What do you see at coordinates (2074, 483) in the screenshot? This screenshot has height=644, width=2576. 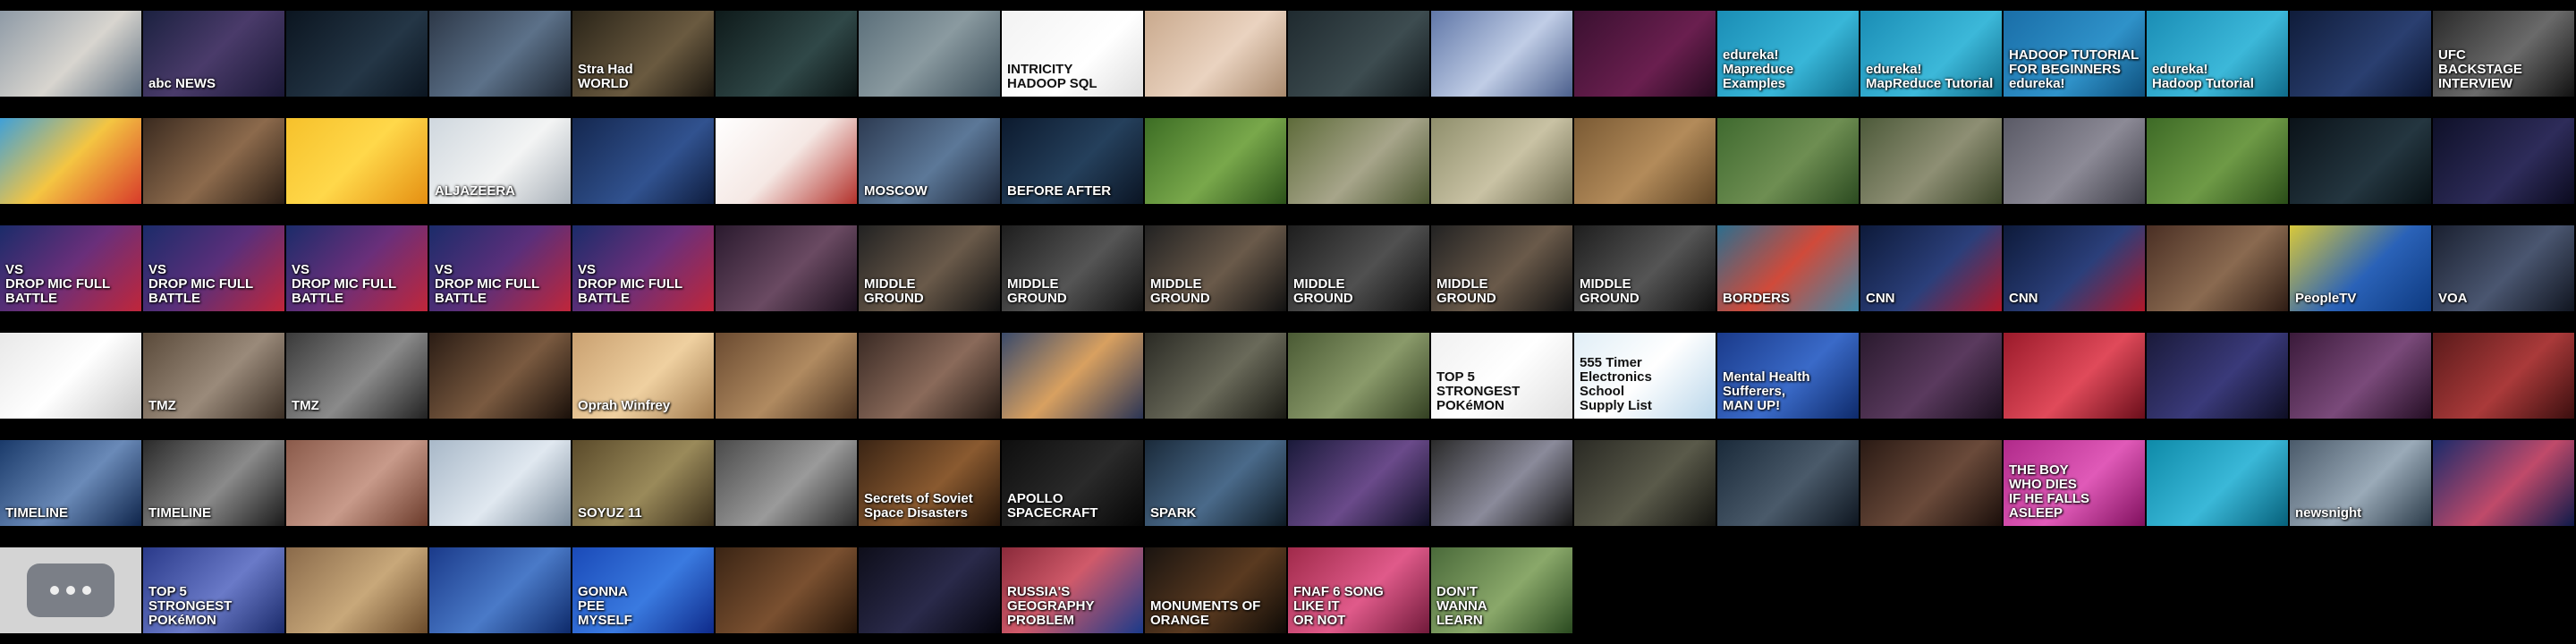 I see `video-thumbnail: THE BOY WHO DIES IF HE FALLS ASLEEP` at bounding box center [2074, 483].